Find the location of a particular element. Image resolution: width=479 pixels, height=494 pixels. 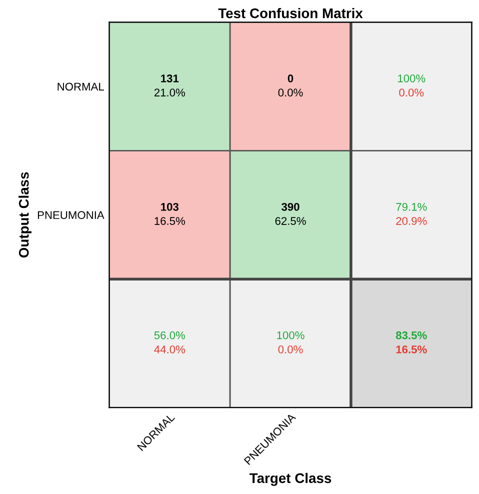

y-axis-title: Output Class is located at coordinates (25, 215).